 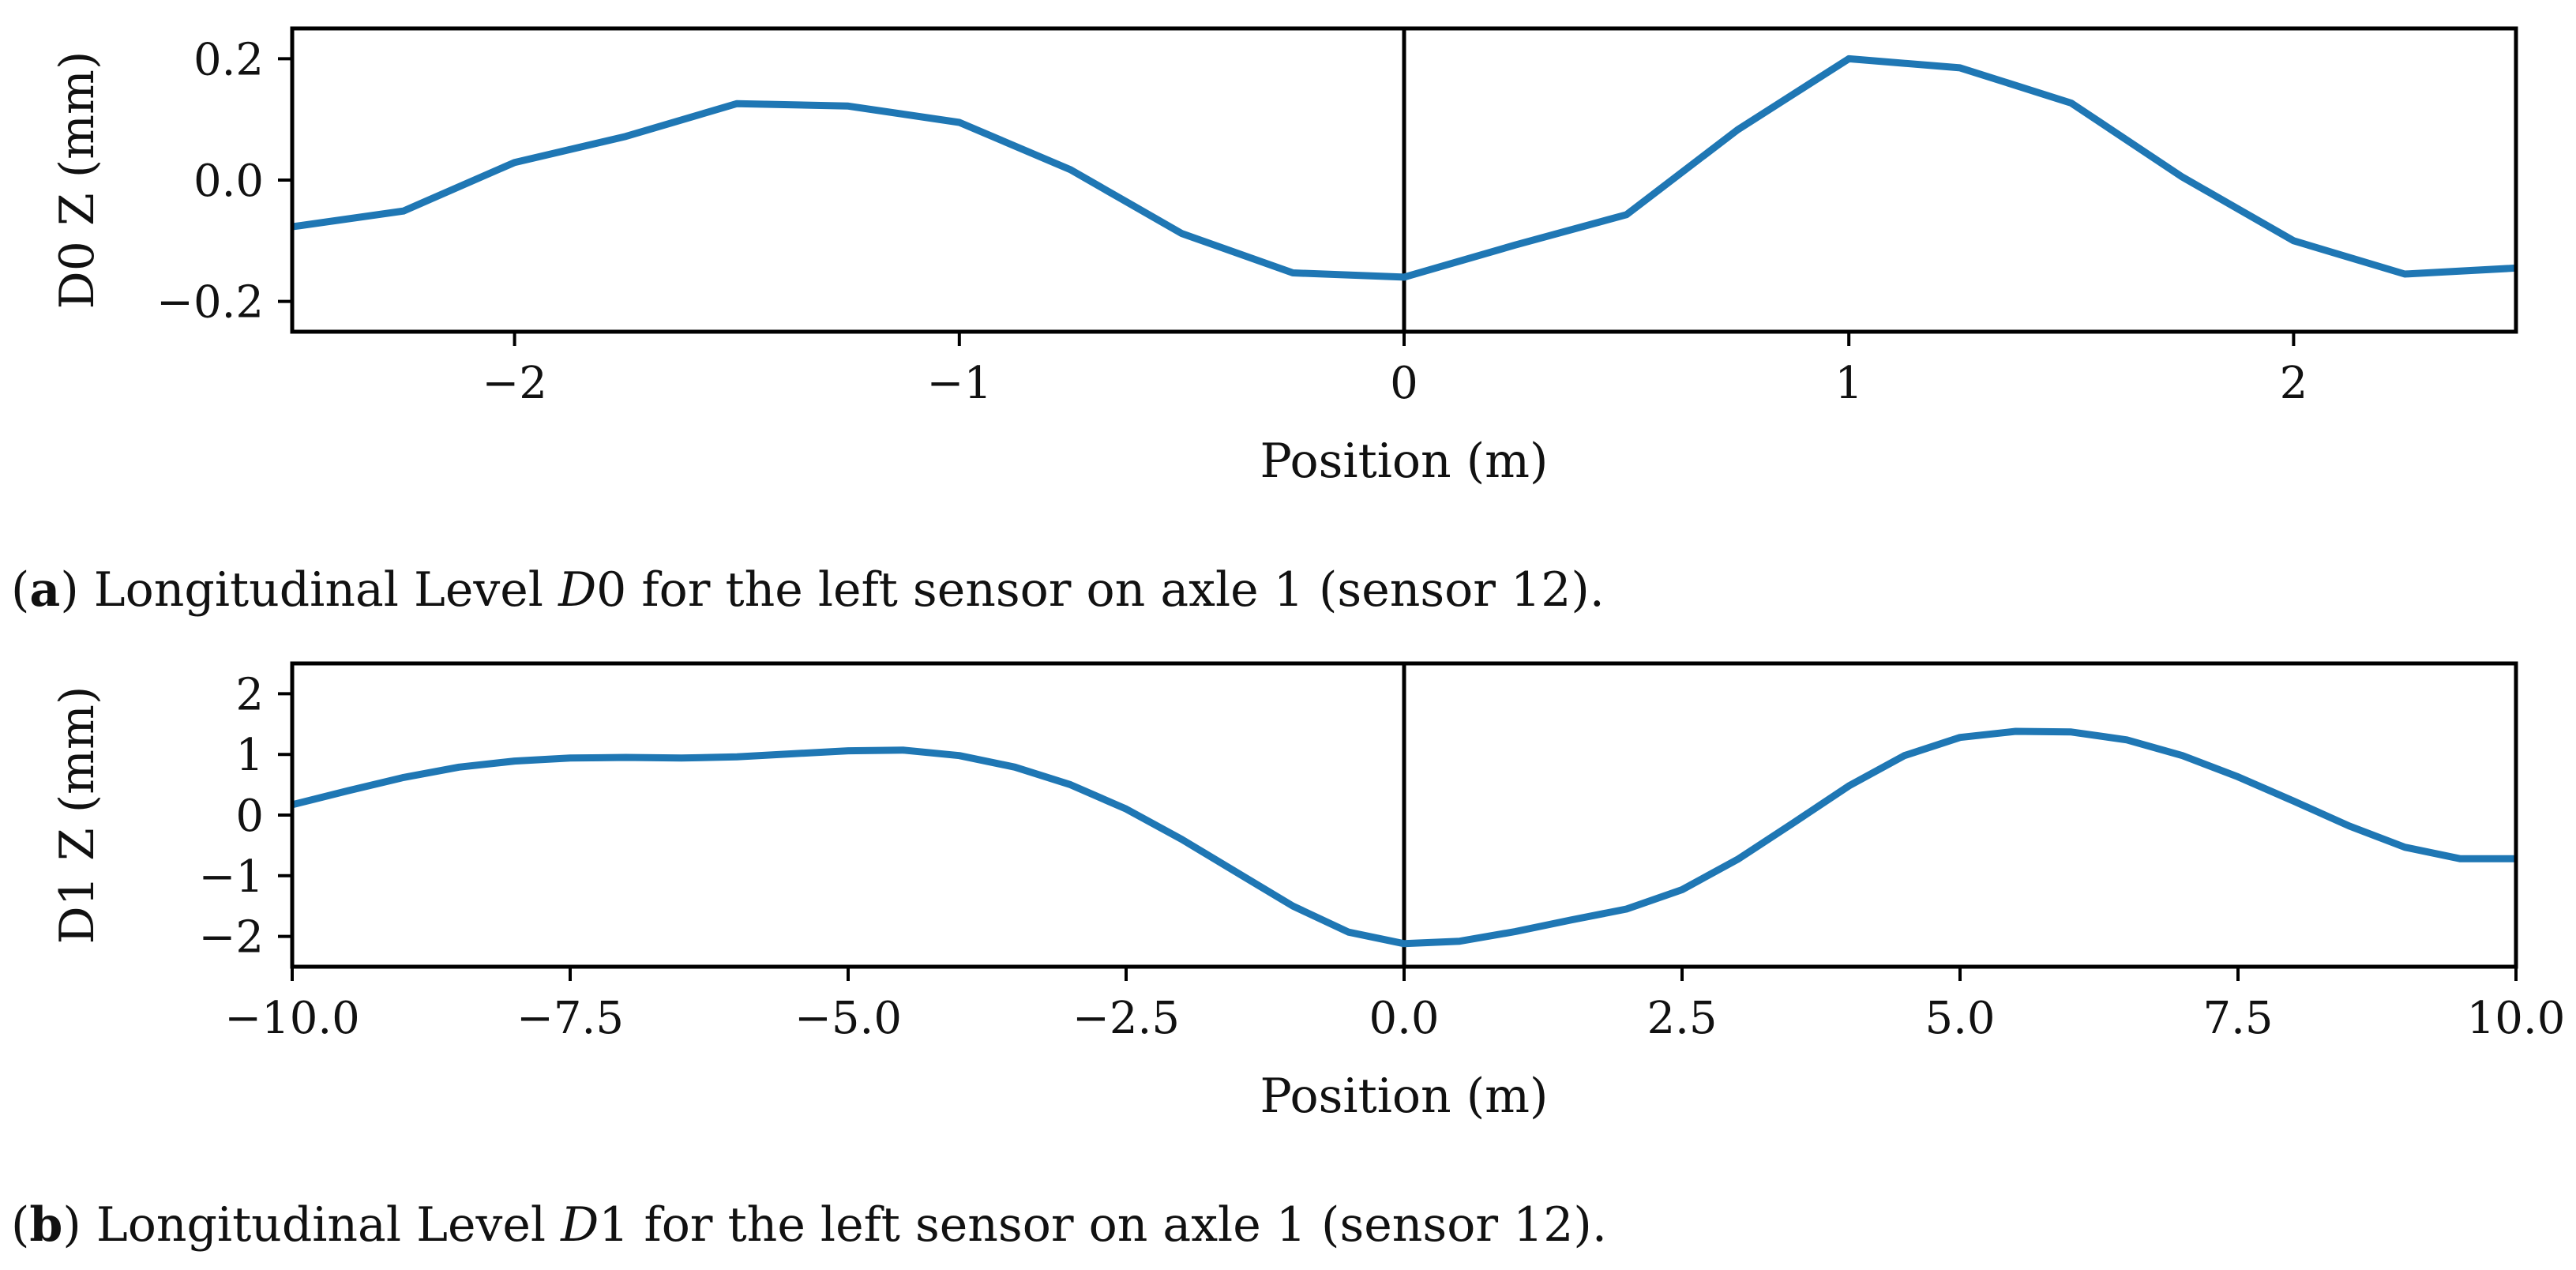 I want to click on y-tick-label: −1, so click(x=231, y=877).